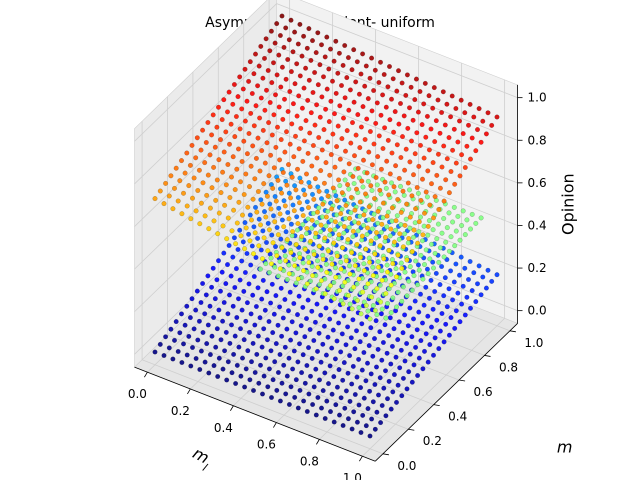 This screenshot has width=640, height=480. Describe the element at coordinates (537, 268) in the screenshot. I see `z-tick-label: 0.2` at that location.